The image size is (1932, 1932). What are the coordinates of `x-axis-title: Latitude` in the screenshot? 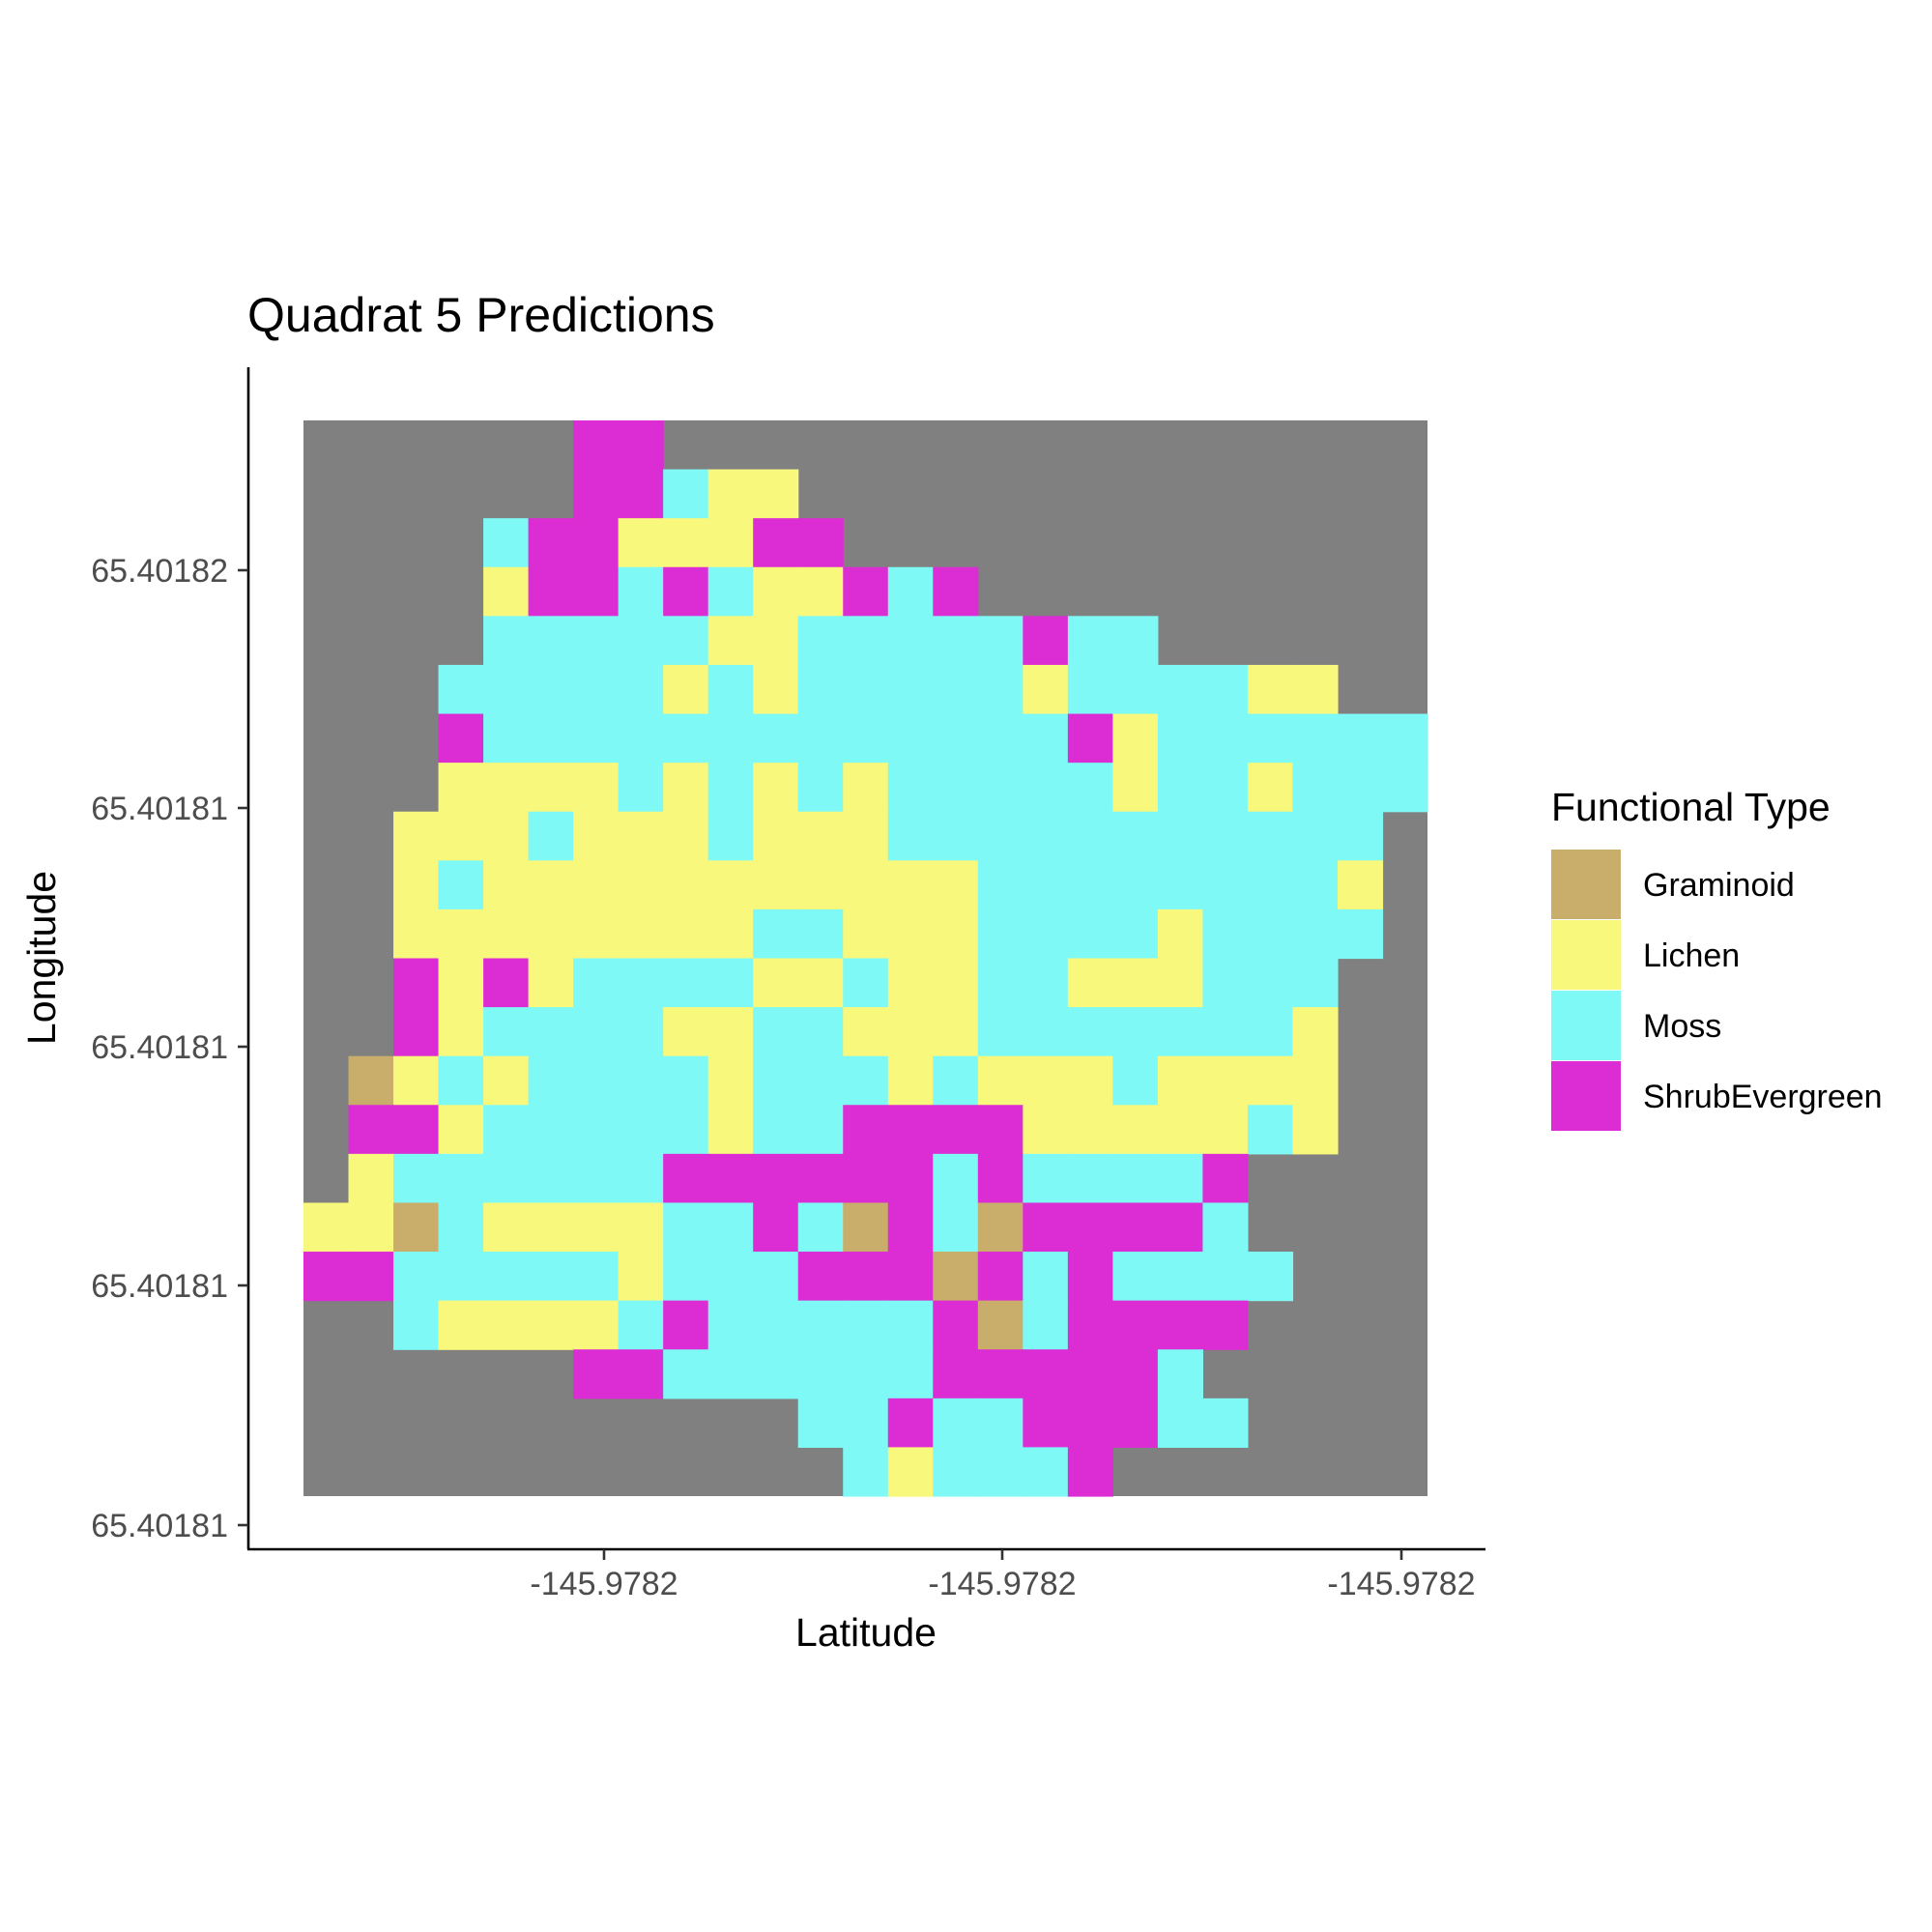 It's located at (866, 1633).